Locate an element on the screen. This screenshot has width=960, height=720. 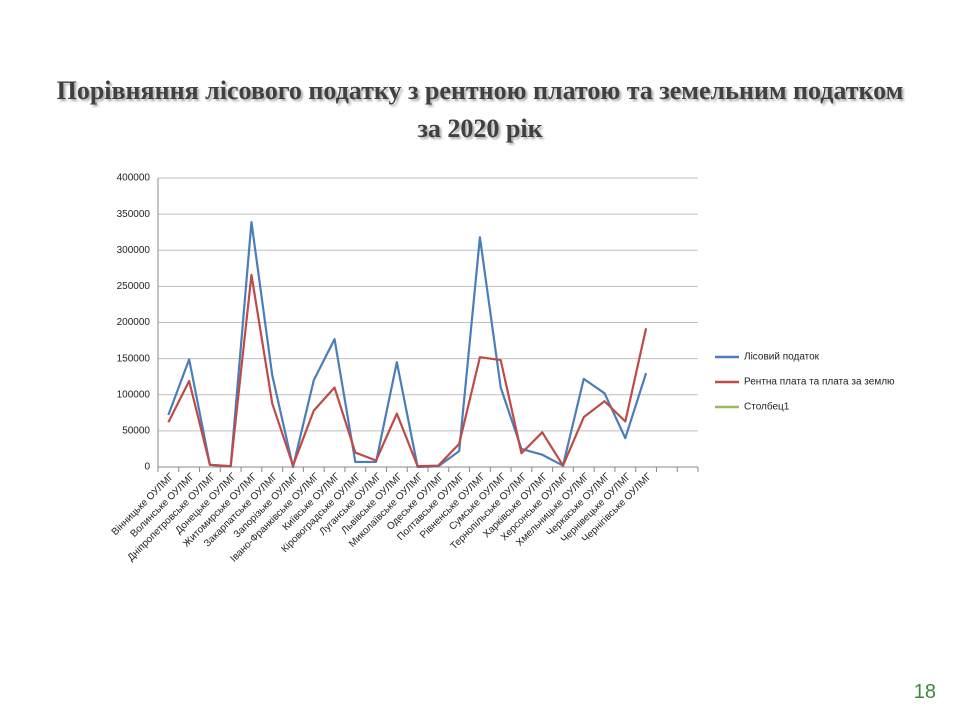
page-number: 18 is located at coordinates (924, 692).